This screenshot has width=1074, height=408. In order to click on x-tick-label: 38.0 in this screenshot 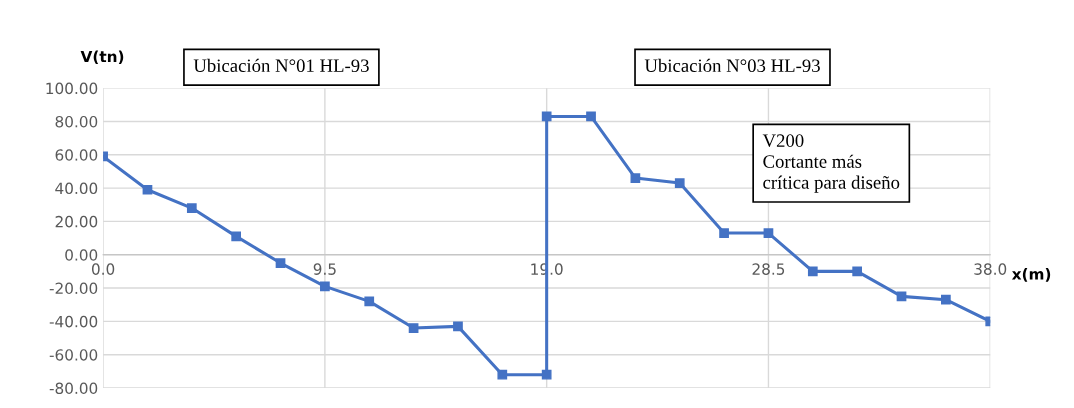, I will do `click(990, 269)`.